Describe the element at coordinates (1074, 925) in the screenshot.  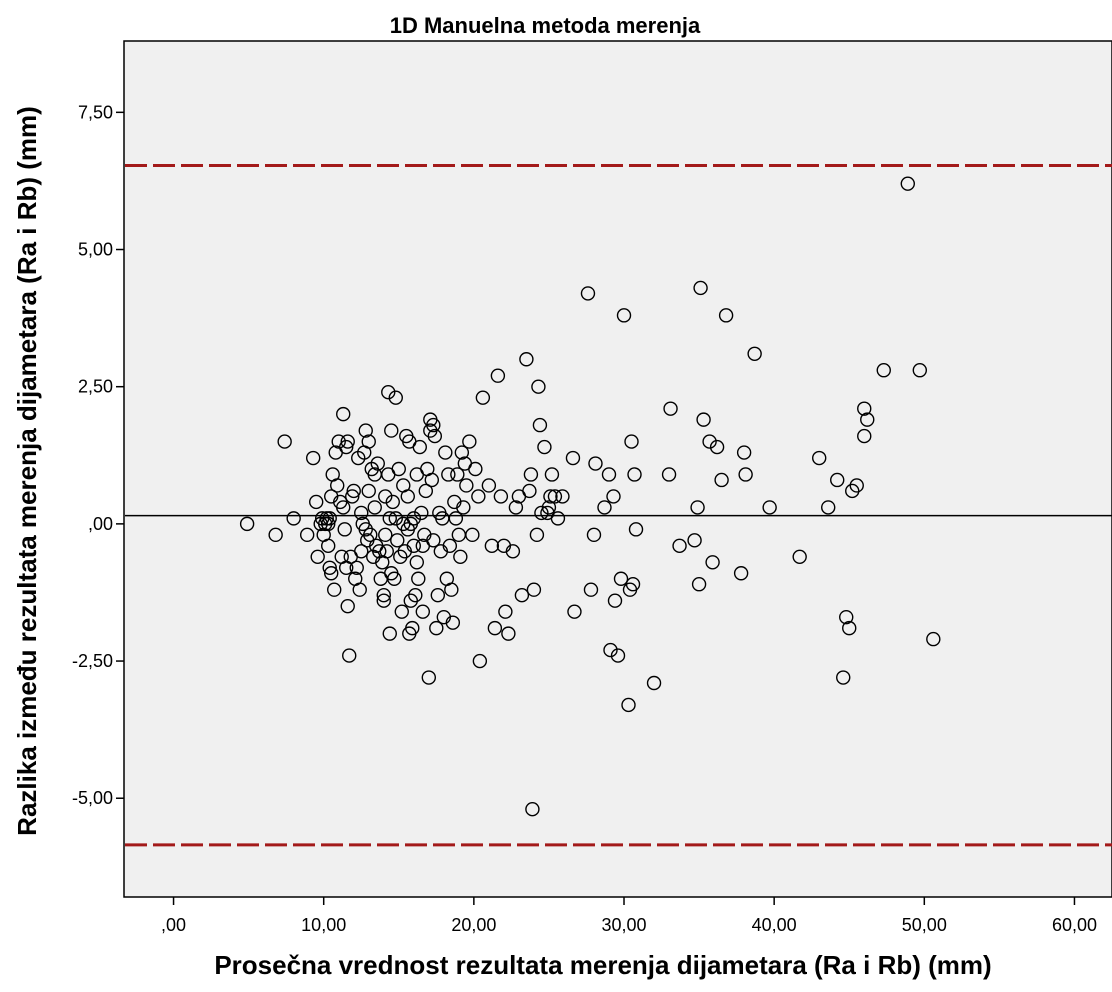
I see `x-tick-label: 60,00` at that location.